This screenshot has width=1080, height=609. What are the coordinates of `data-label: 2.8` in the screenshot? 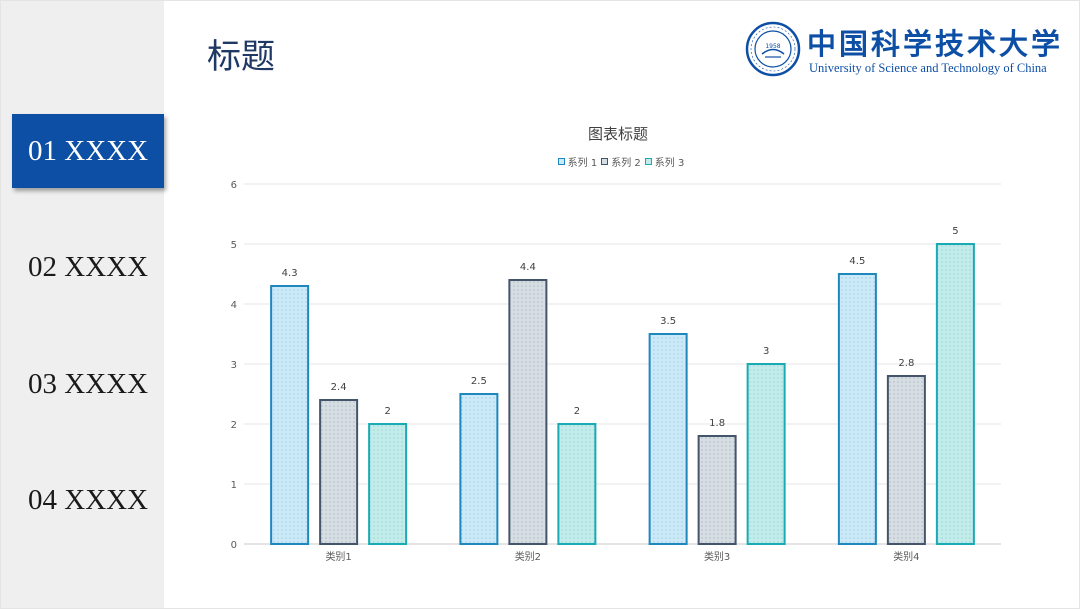 It's located at (906, 363).